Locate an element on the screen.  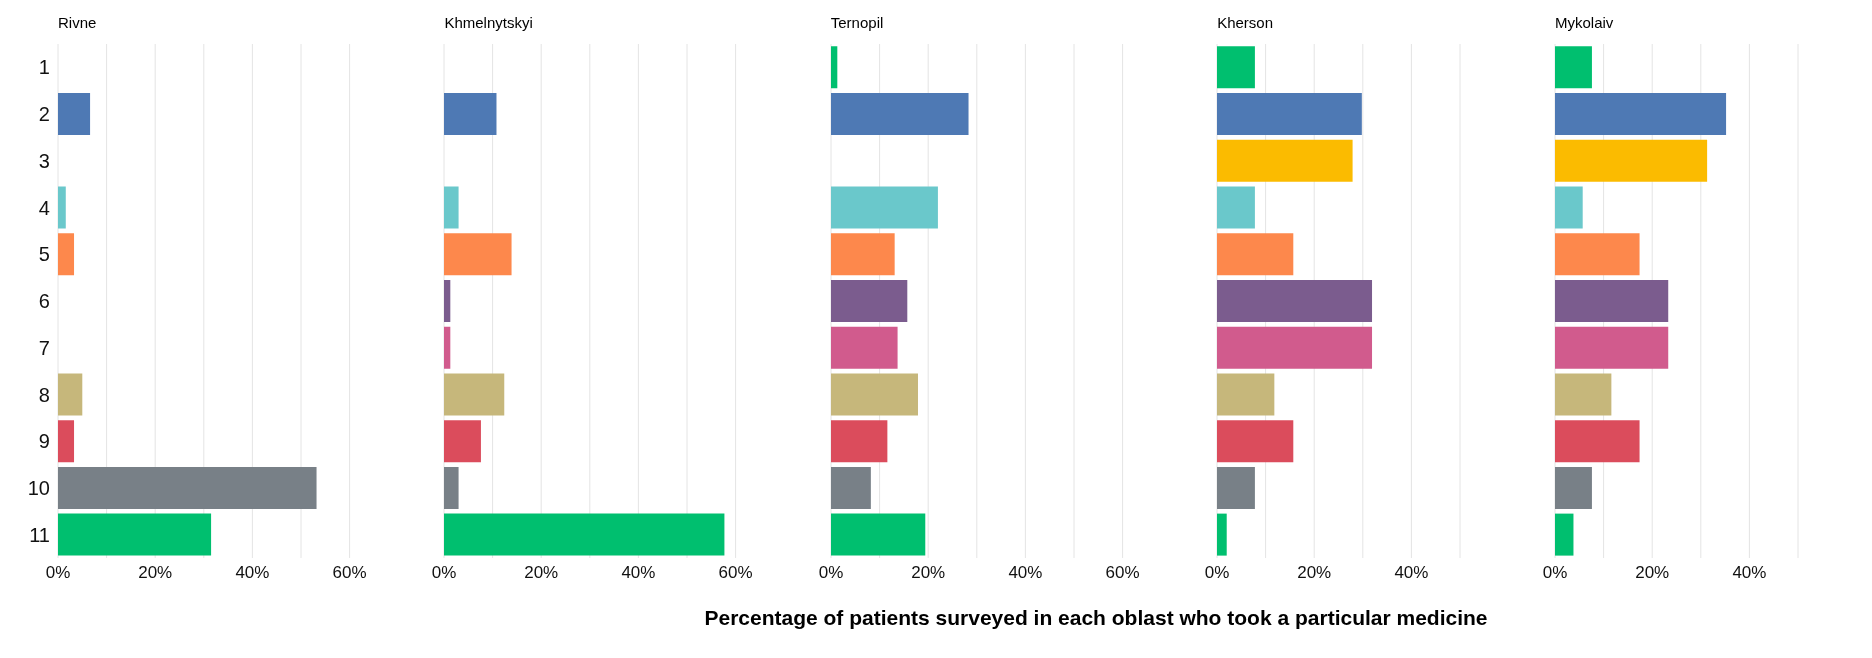
chart-title: Kherson is located at coordinates (1245, 23).